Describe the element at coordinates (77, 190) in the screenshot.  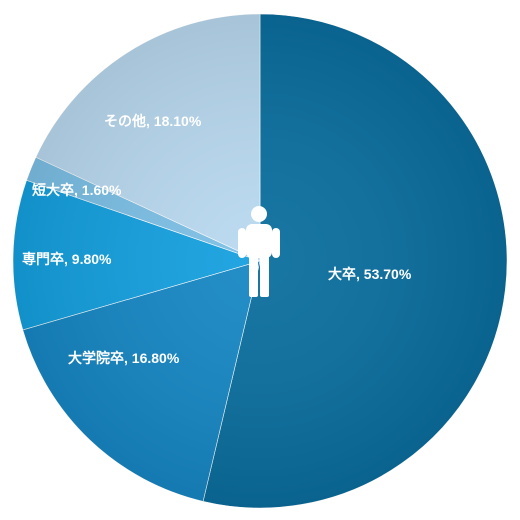
I see `label-tandaisotsu: 短大卒, 1.60%` at that location.